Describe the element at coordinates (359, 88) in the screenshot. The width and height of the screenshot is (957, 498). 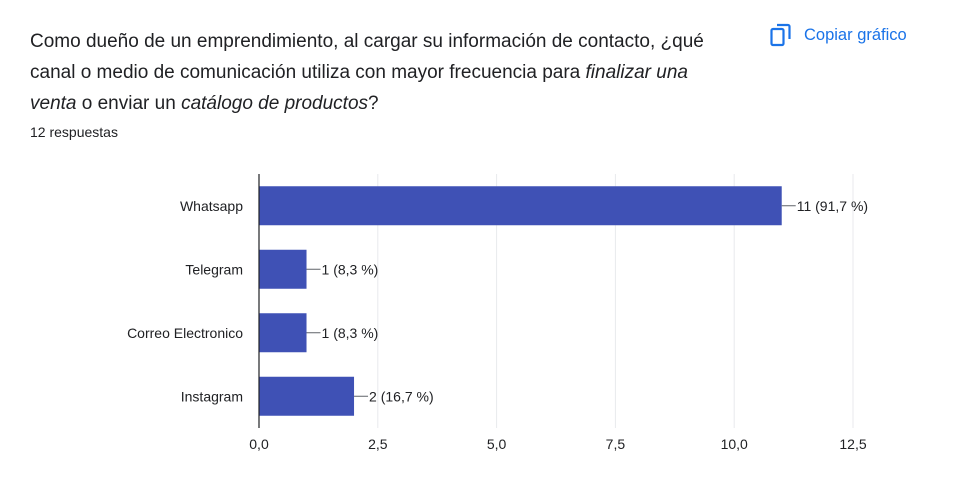
I see `question-emphasis-sale: finalizar una venta` at that location.